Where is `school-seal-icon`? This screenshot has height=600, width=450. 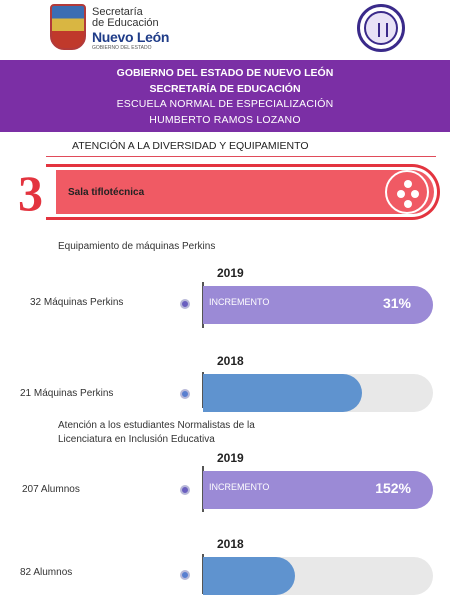 school-seal-icon is located at coordinates (381, 28).